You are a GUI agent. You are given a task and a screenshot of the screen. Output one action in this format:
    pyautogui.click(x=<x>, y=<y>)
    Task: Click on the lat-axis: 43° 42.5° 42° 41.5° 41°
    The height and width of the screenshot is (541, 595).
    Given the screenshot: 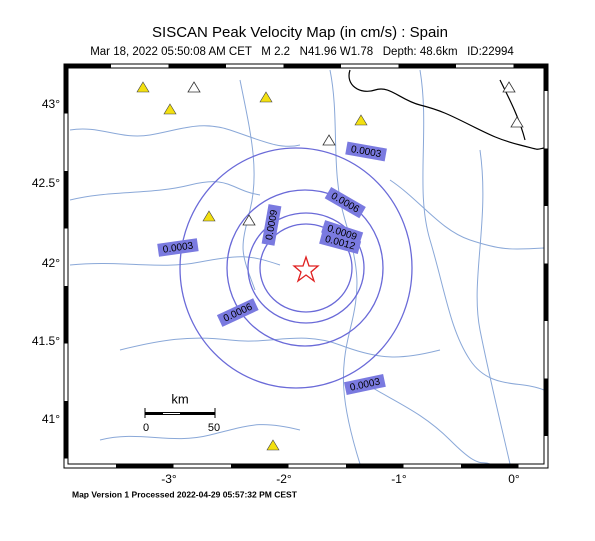 What is the action you would take?
    pyautogui.click(x=46, y=261)
    